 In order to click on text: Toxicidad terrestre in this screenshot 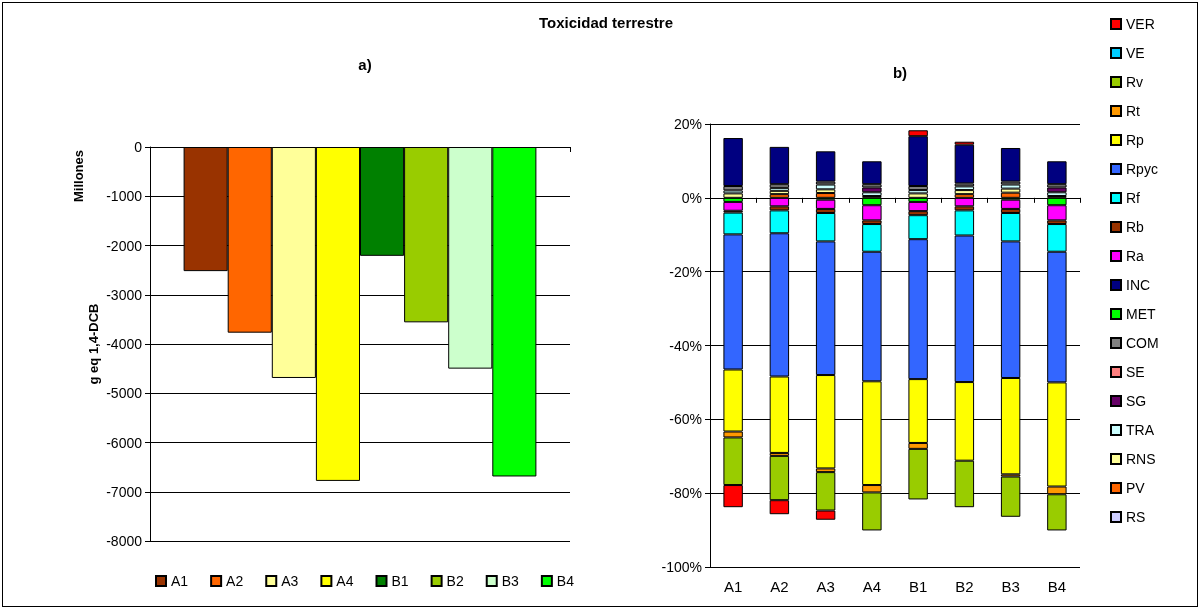, I will do `click(606, 22)`.